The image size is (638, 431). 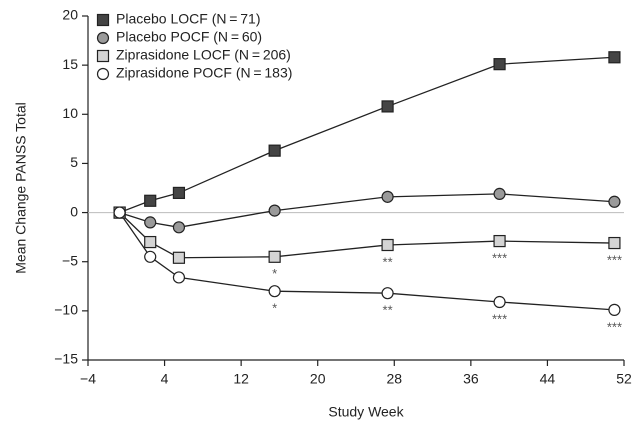 What do you see at coordinates (394, 379) in the screenshot?
I see `x-tick-label: 28` at bounding box center [394, 379].